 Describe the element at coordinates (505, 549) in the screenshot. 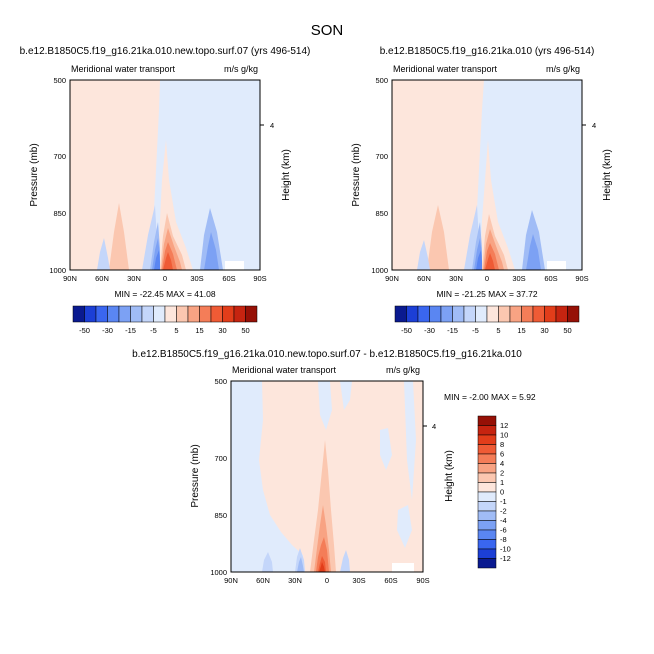

I see `colorbar-label: -10` at that location.